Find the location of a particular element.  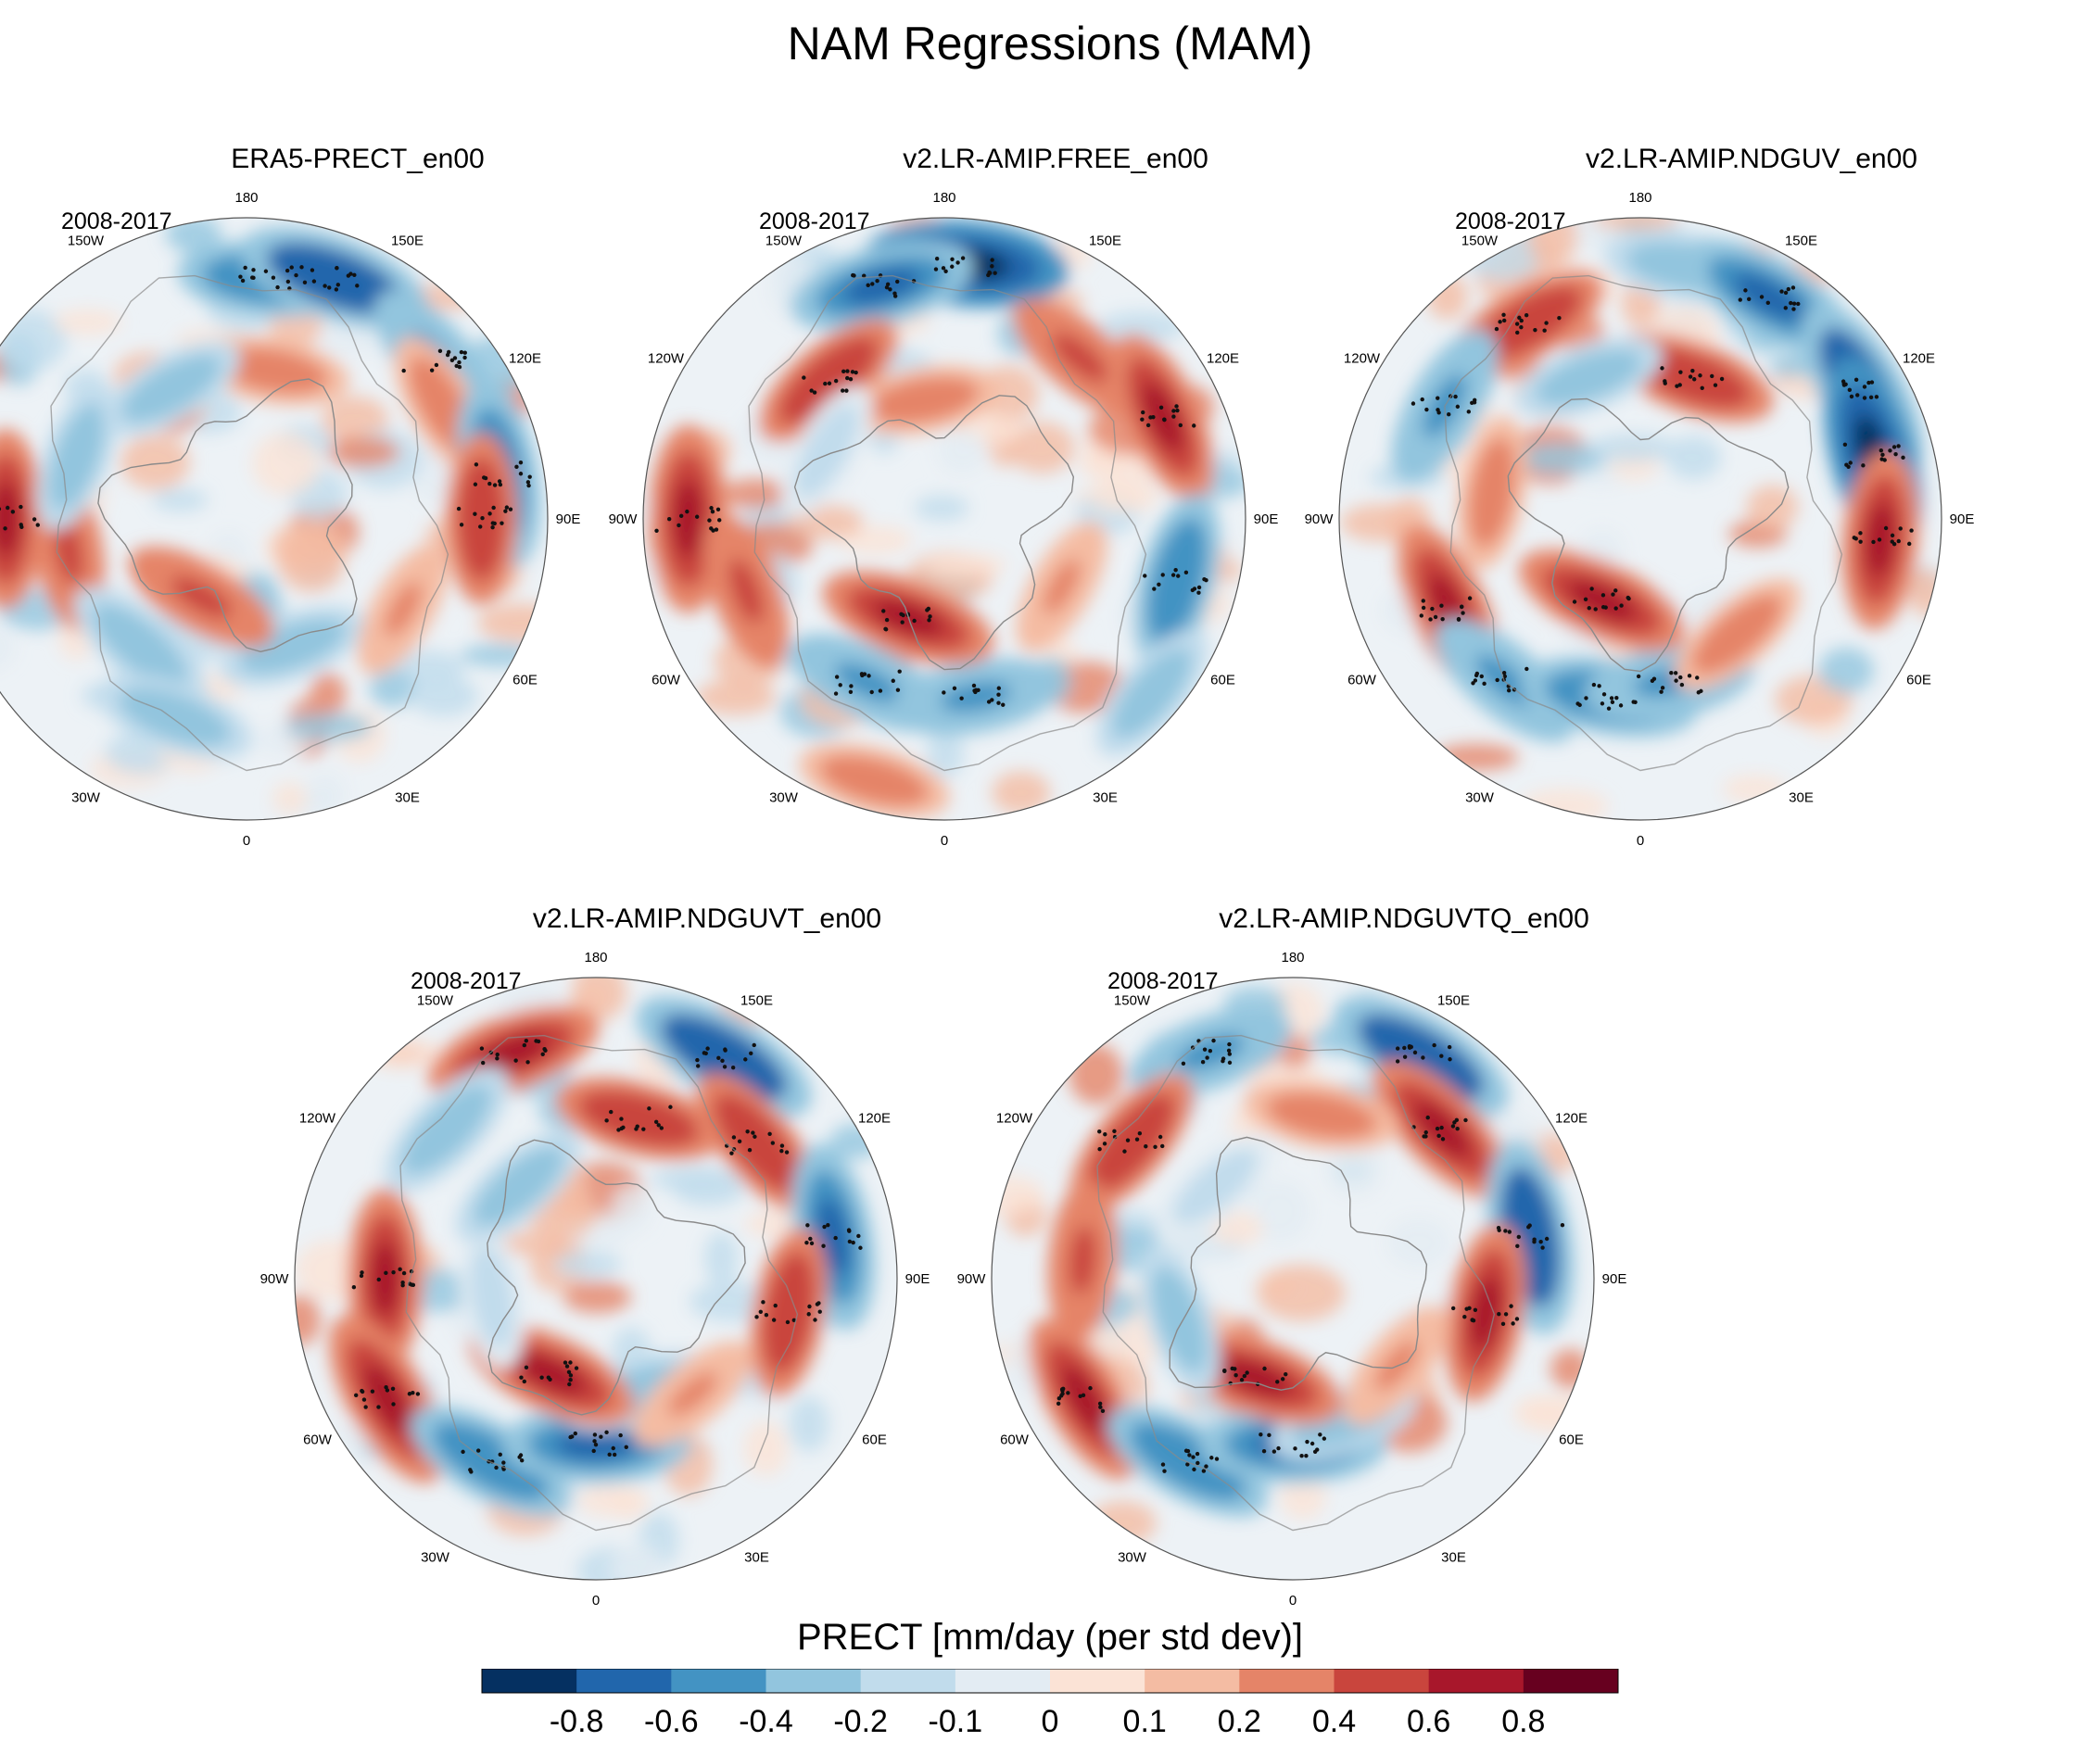

colorbar-tick-label: -0.4 is located at coordinates (766, 1721).